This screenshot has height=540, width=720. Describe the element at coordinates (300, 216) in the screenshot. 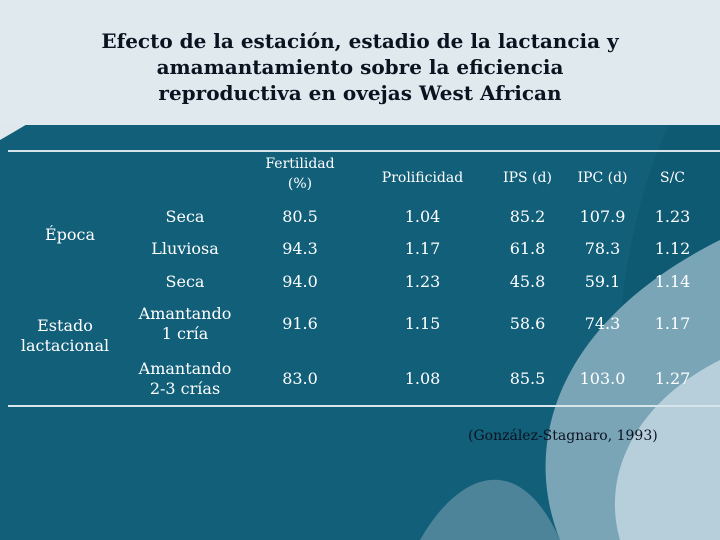

I see `row-1-fertilidad: 80.5` at that location.